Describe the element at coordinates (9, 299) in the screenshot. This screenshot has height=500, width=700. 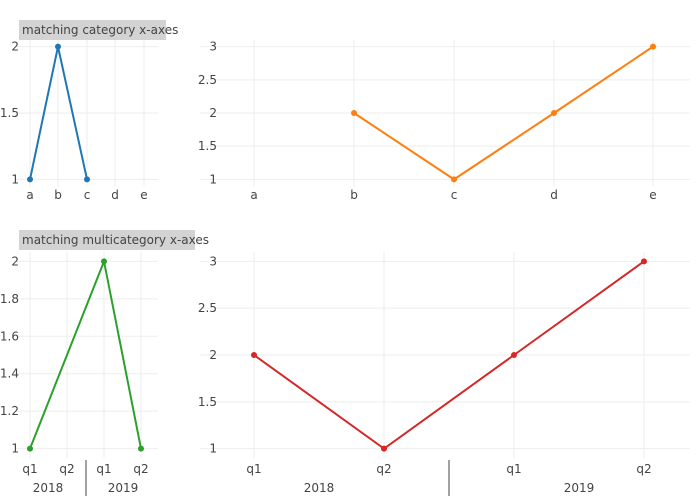
I see `y-tick-label: 1.8` at that location.